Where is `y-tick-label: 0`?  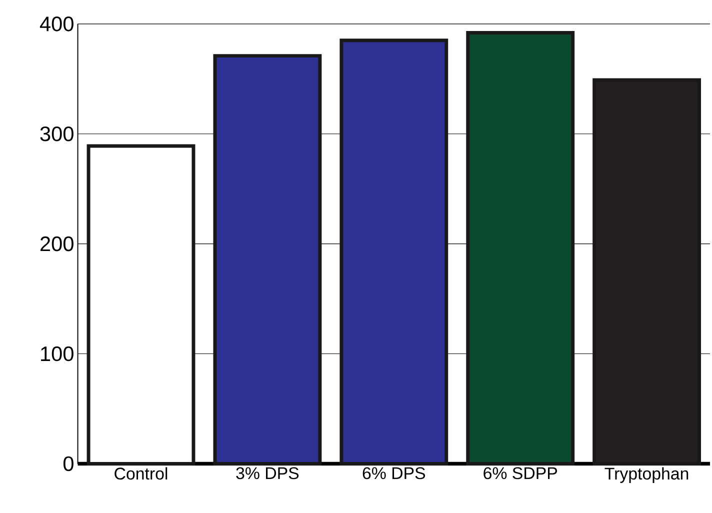
y-tick-label: 0 is located at coordinates (68, 464).